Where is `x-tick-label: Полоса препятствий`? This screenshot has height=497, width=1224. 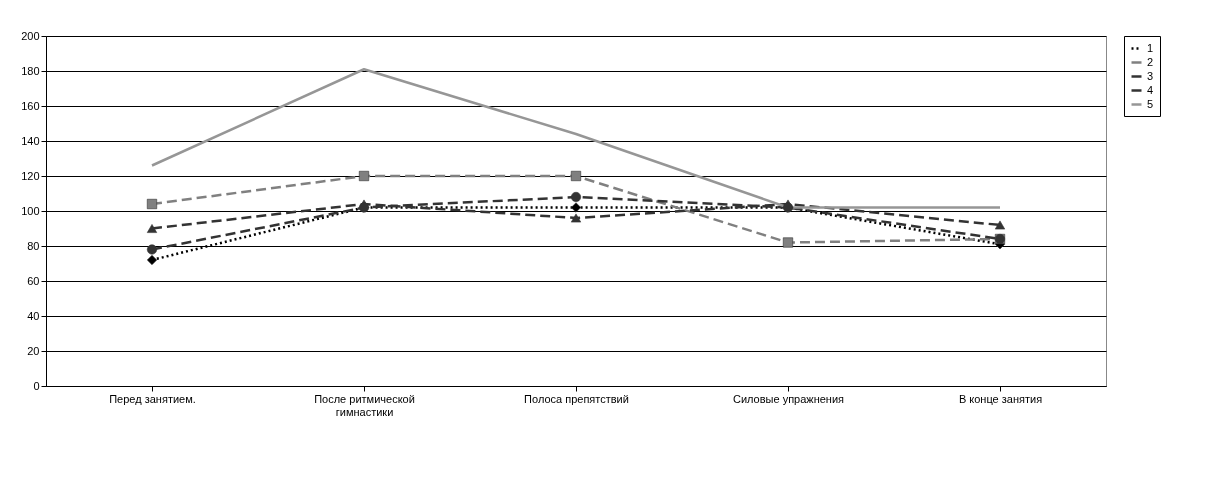 x-tick-label: Полоса препятствий is located at coordinates (576, 398).